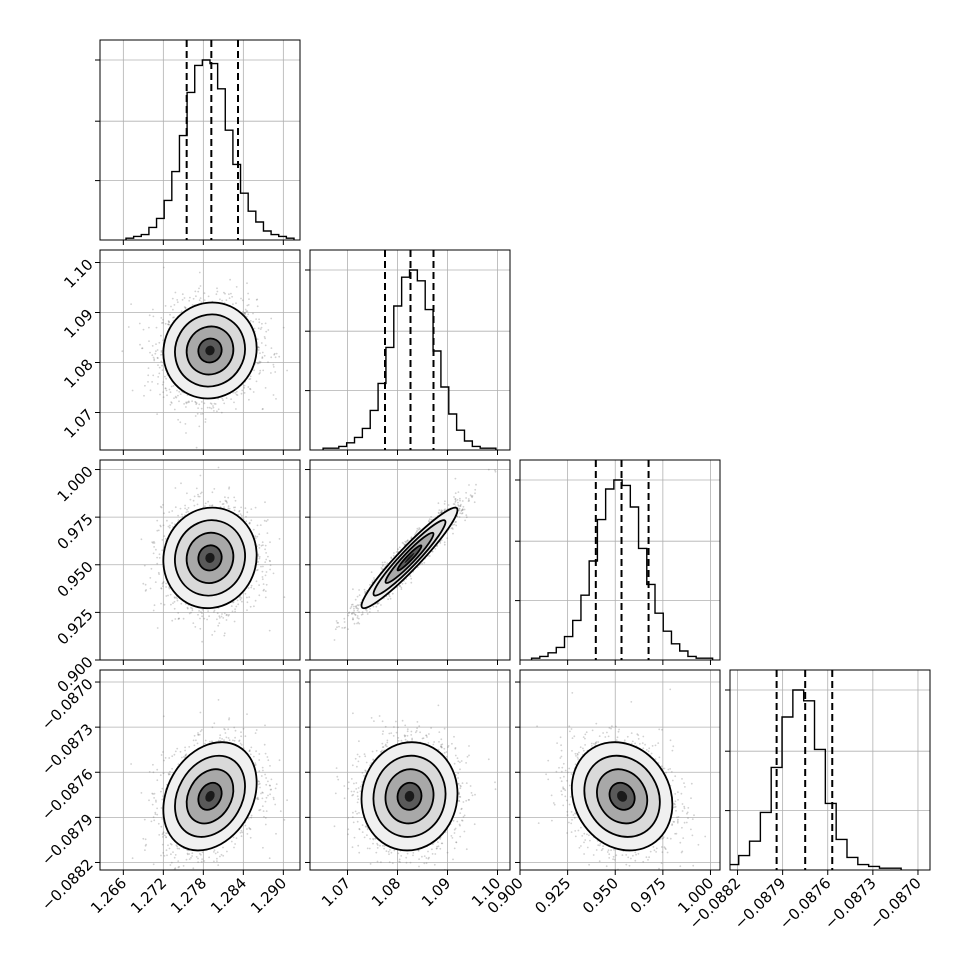  Describe the element at coordinates (204, 358) in the screenshot. I see `density-body` at that location.